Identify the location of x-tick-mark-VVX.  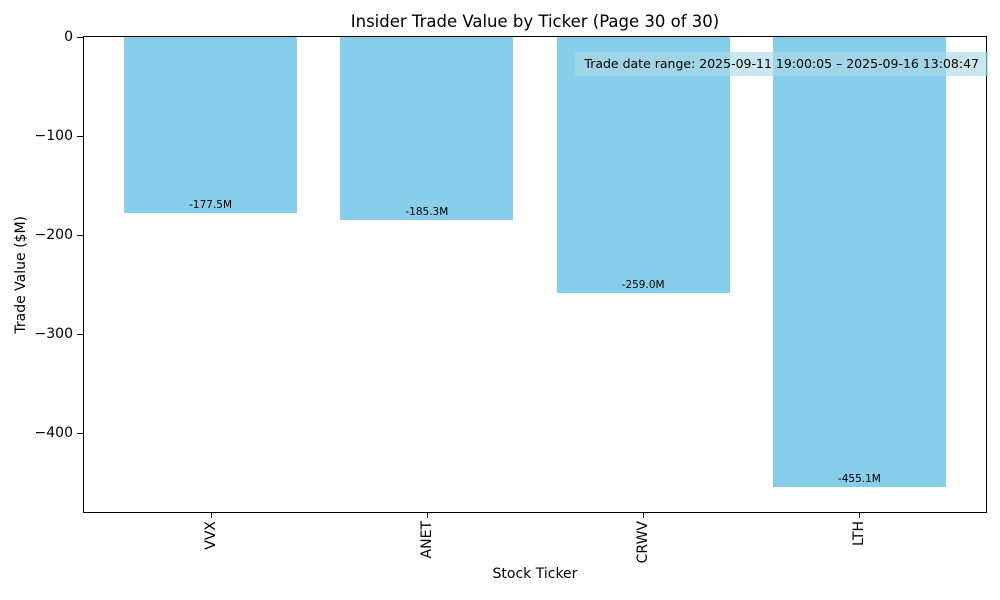
(211, 515).